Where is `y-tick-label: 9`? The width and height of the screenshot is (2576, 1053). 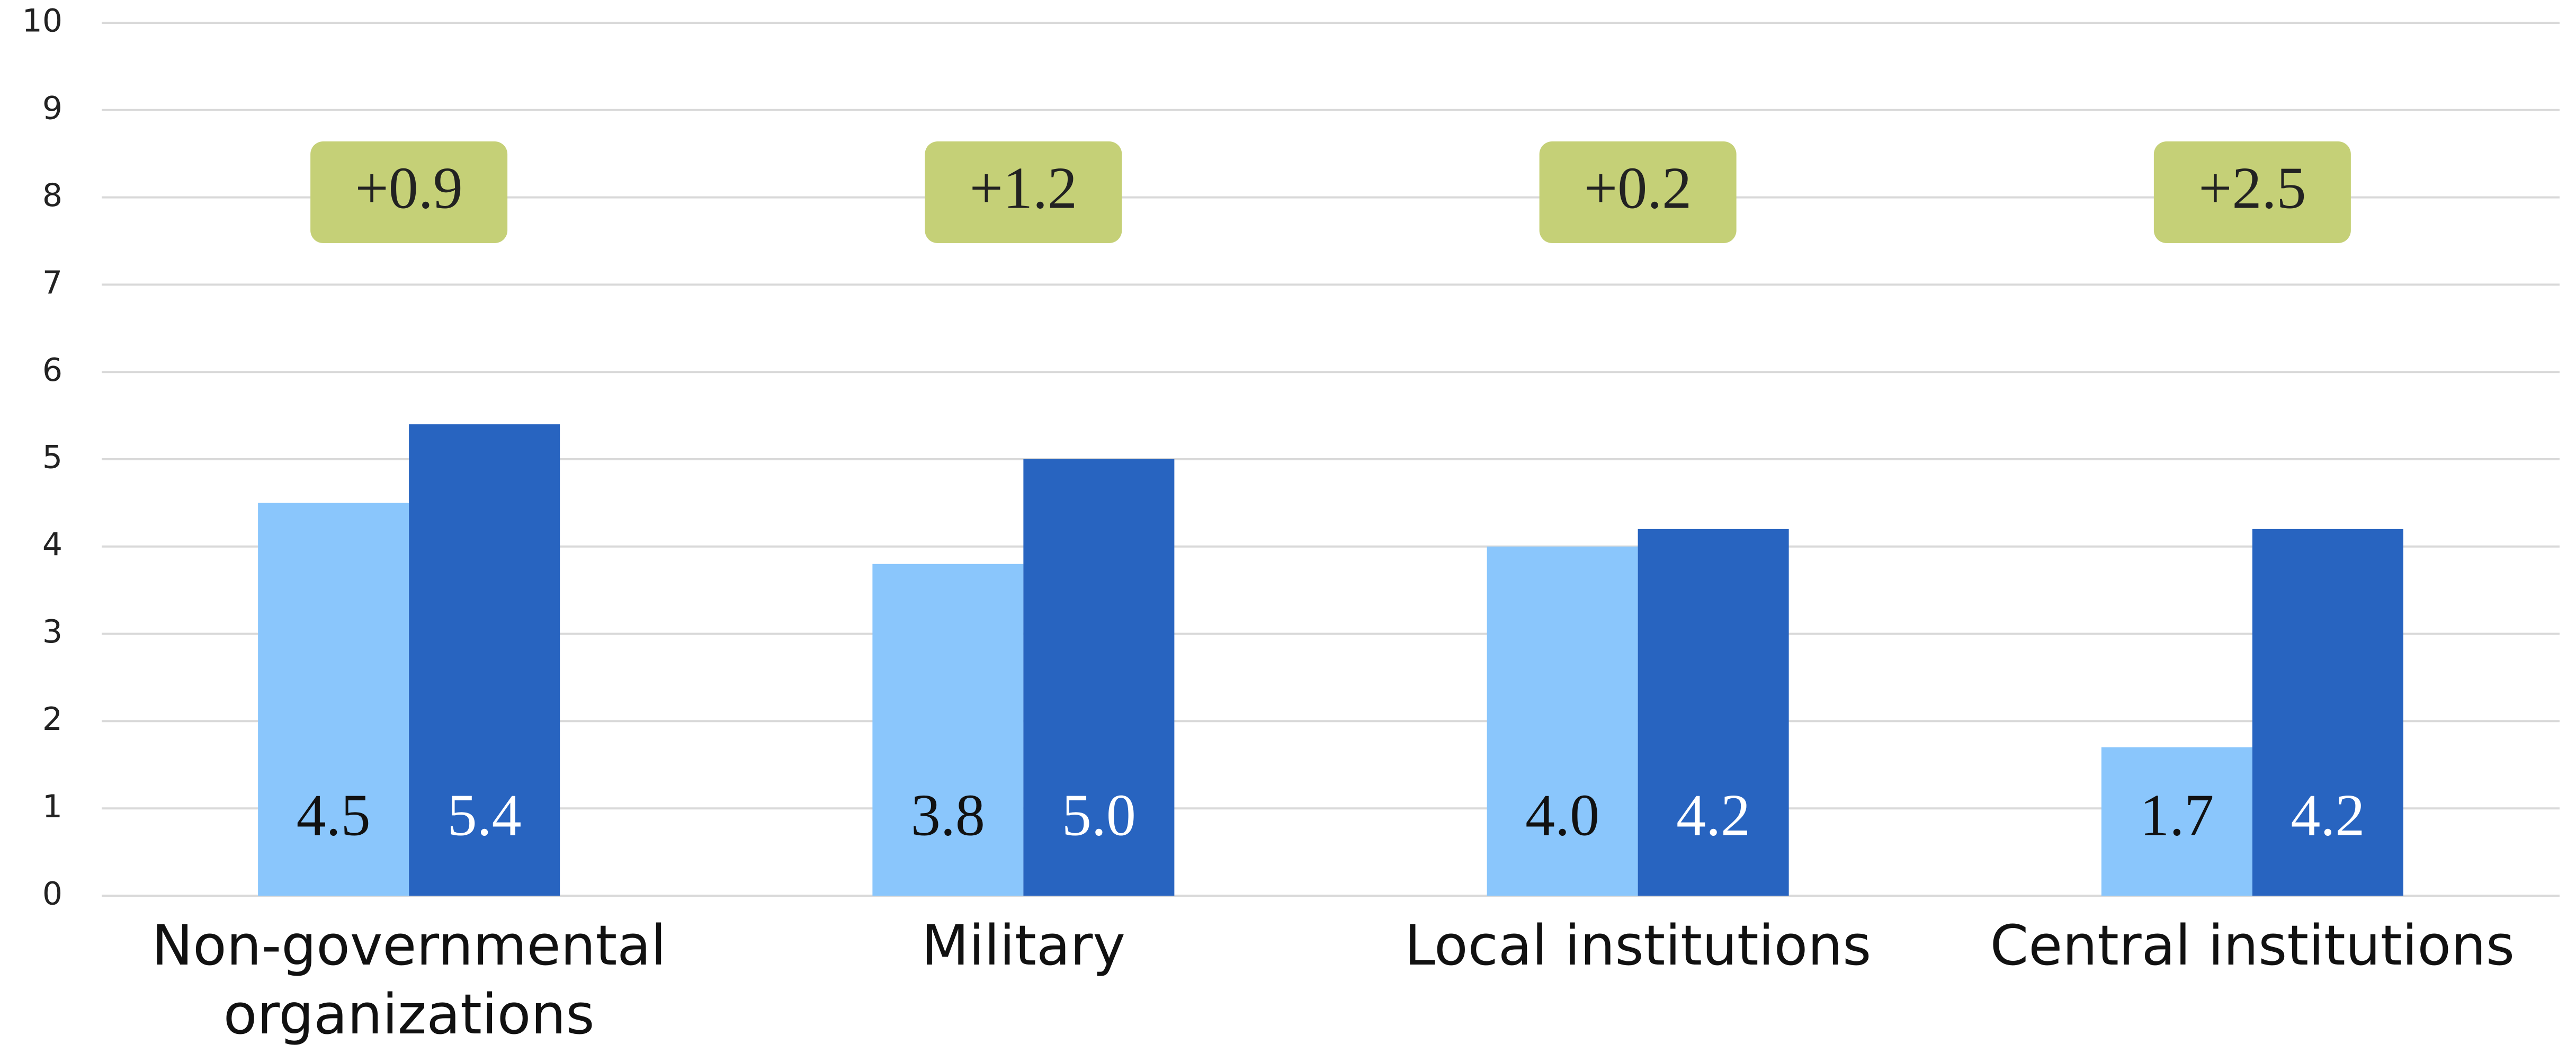 y-tick-label: 9 is located at coordinates (52, 108).